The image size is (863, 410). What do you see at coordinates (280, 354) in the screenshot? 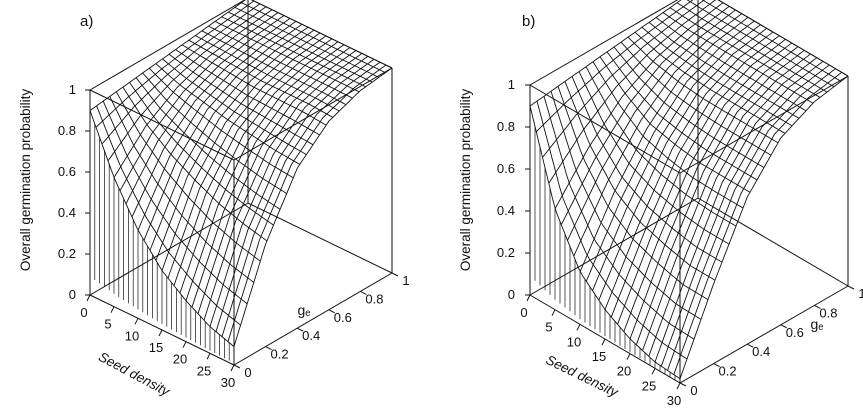
I see `y-tick-label: 0.2` at bounding box center [280, 354].